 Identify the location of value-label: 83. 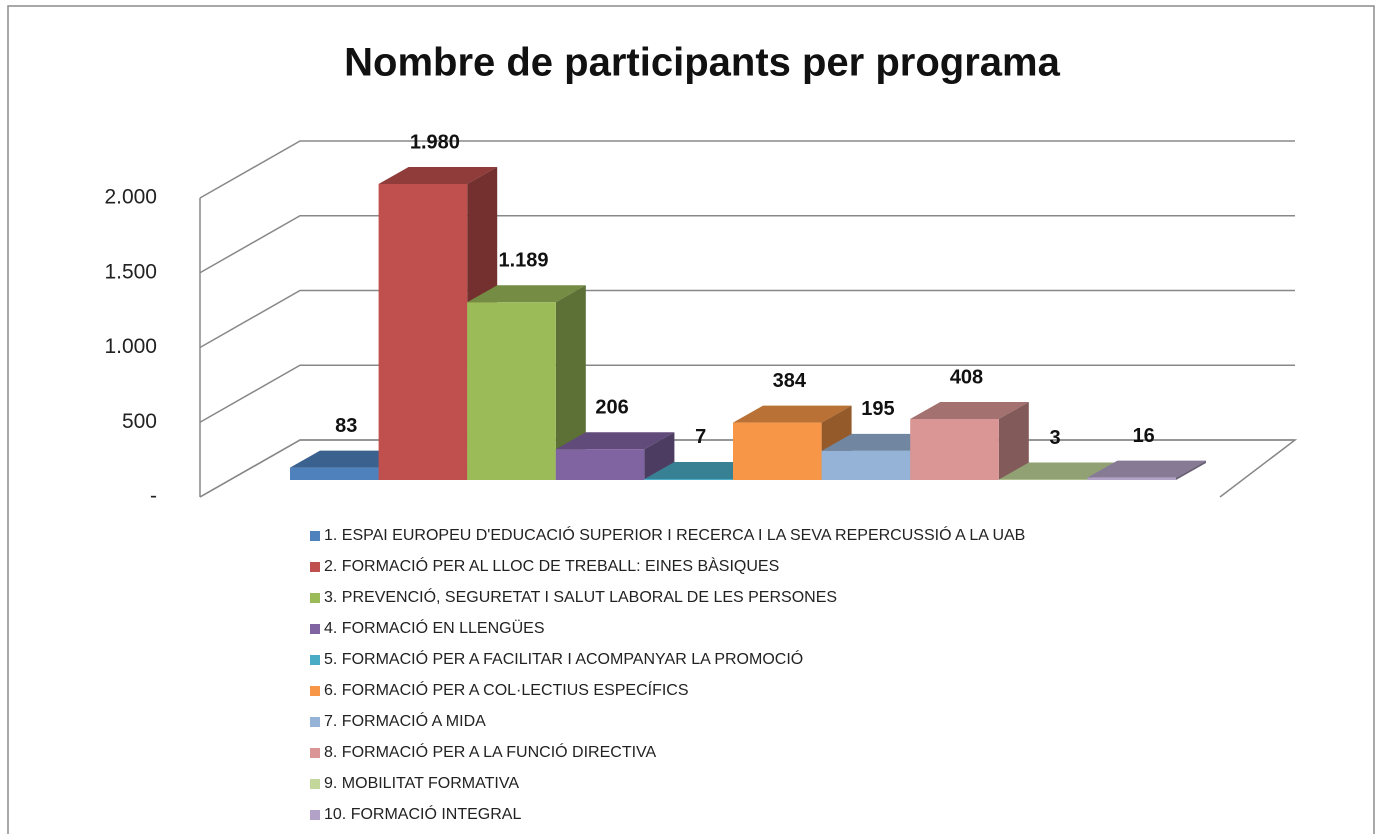
(346, 426).